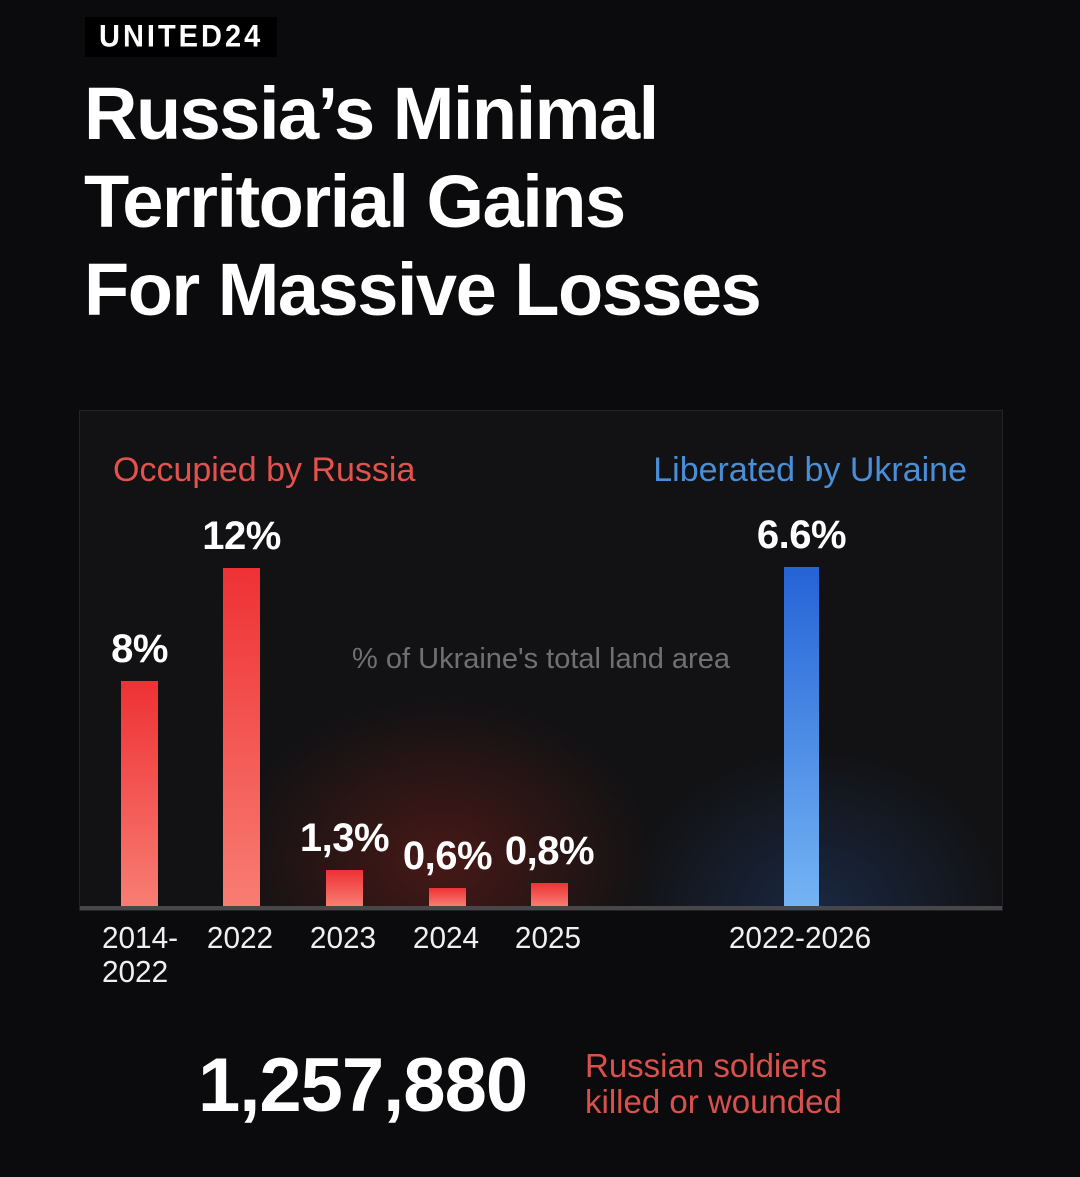  Describe the element at coordinates (423, 289) in the screenshot. I see `title-line-3: For Massive Losses` at that location.